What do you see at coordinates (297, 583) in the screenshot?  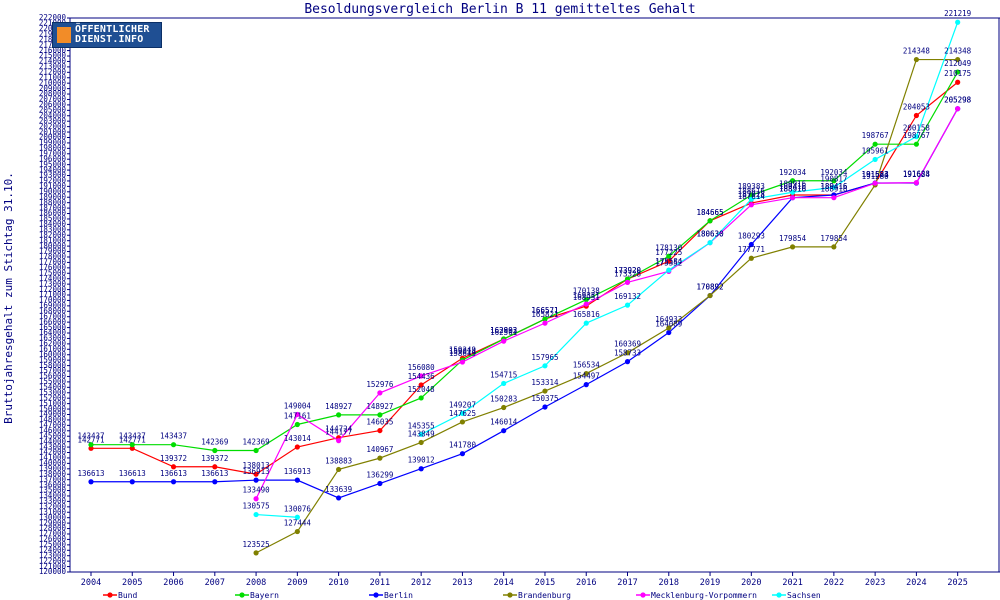 I see `x-tick-label: 2009` at bounding box center [297, 583].